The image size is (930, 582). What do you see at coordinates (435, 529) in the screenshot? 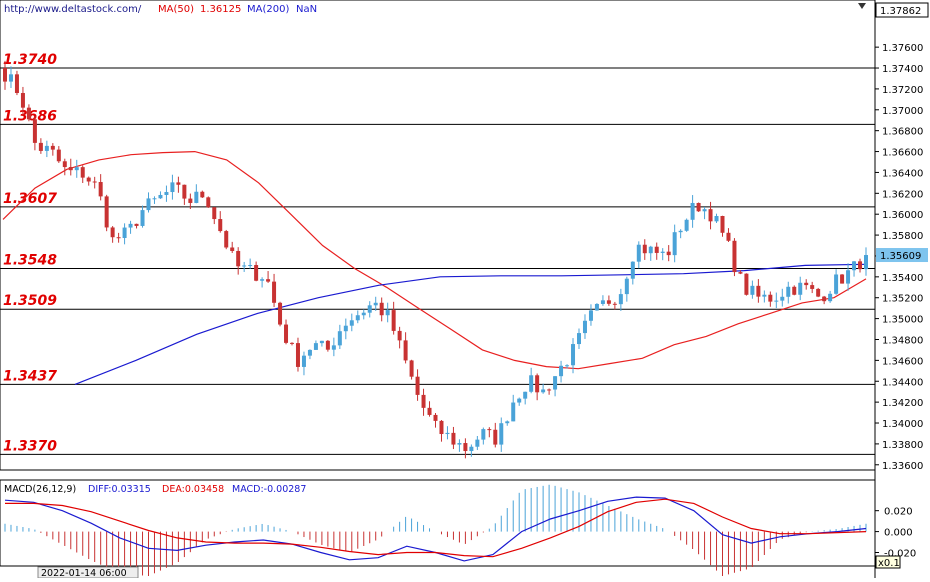
I see `macd-diff-line` at bounding box center [435, 529].